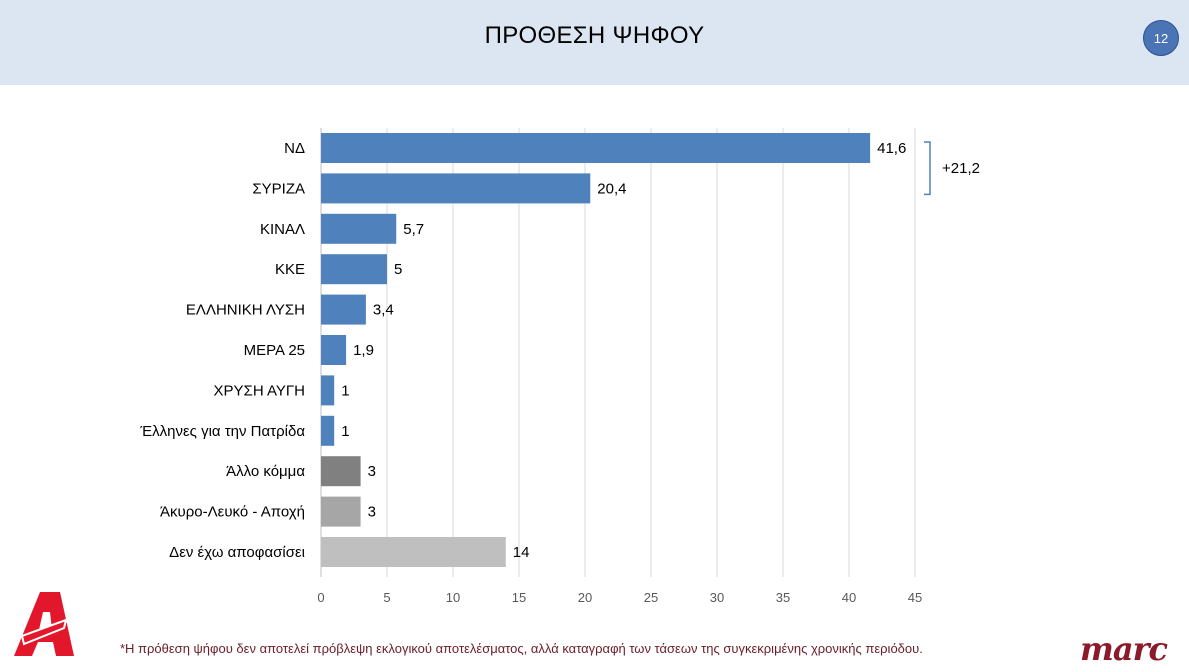  I want to click on category-label: ΜΕΡΑ 25, so click(274, 350).